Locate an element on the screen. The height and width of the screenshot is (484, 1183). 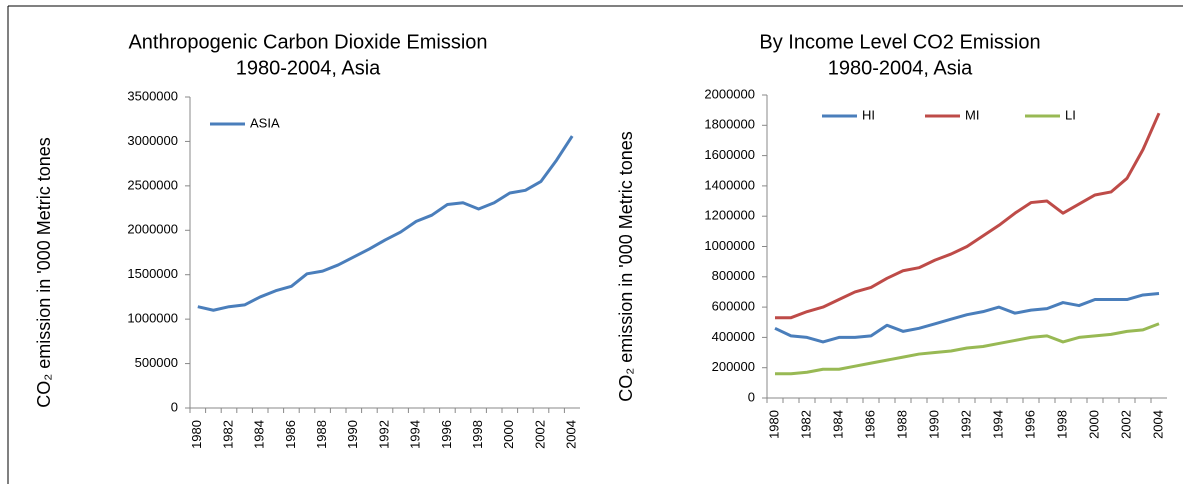
y-tick-label: 1400000 is located at coordinates (729, 184).